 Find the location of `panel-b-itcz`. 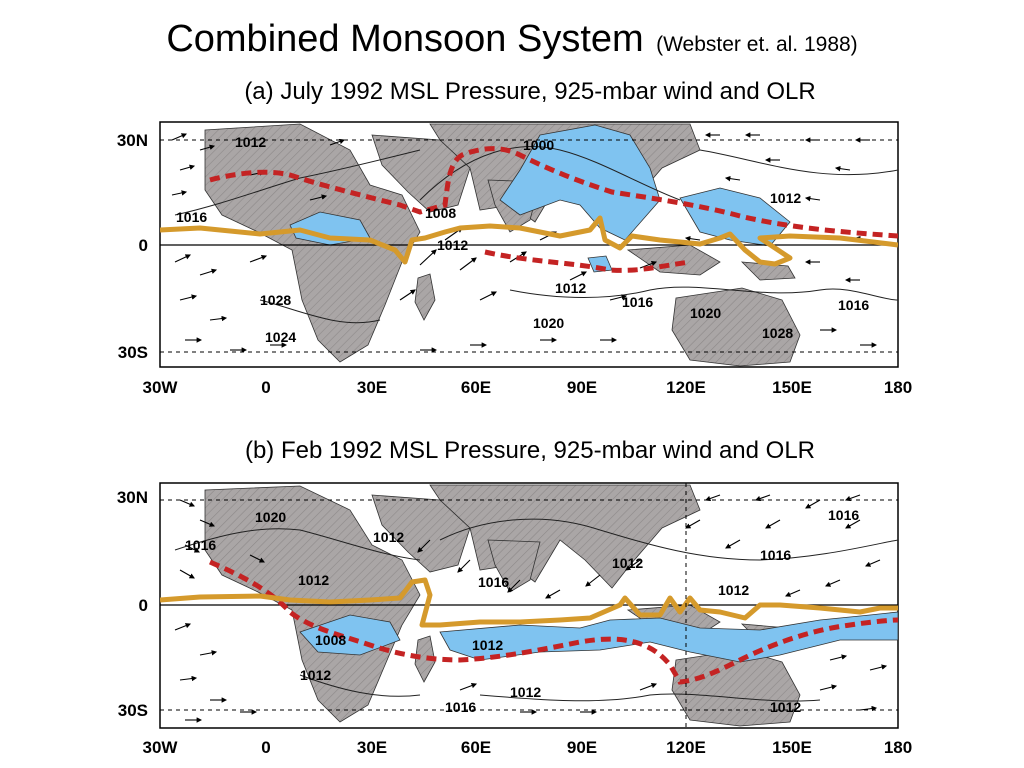

panel-b-itcz is located at coordinates (529, 602).